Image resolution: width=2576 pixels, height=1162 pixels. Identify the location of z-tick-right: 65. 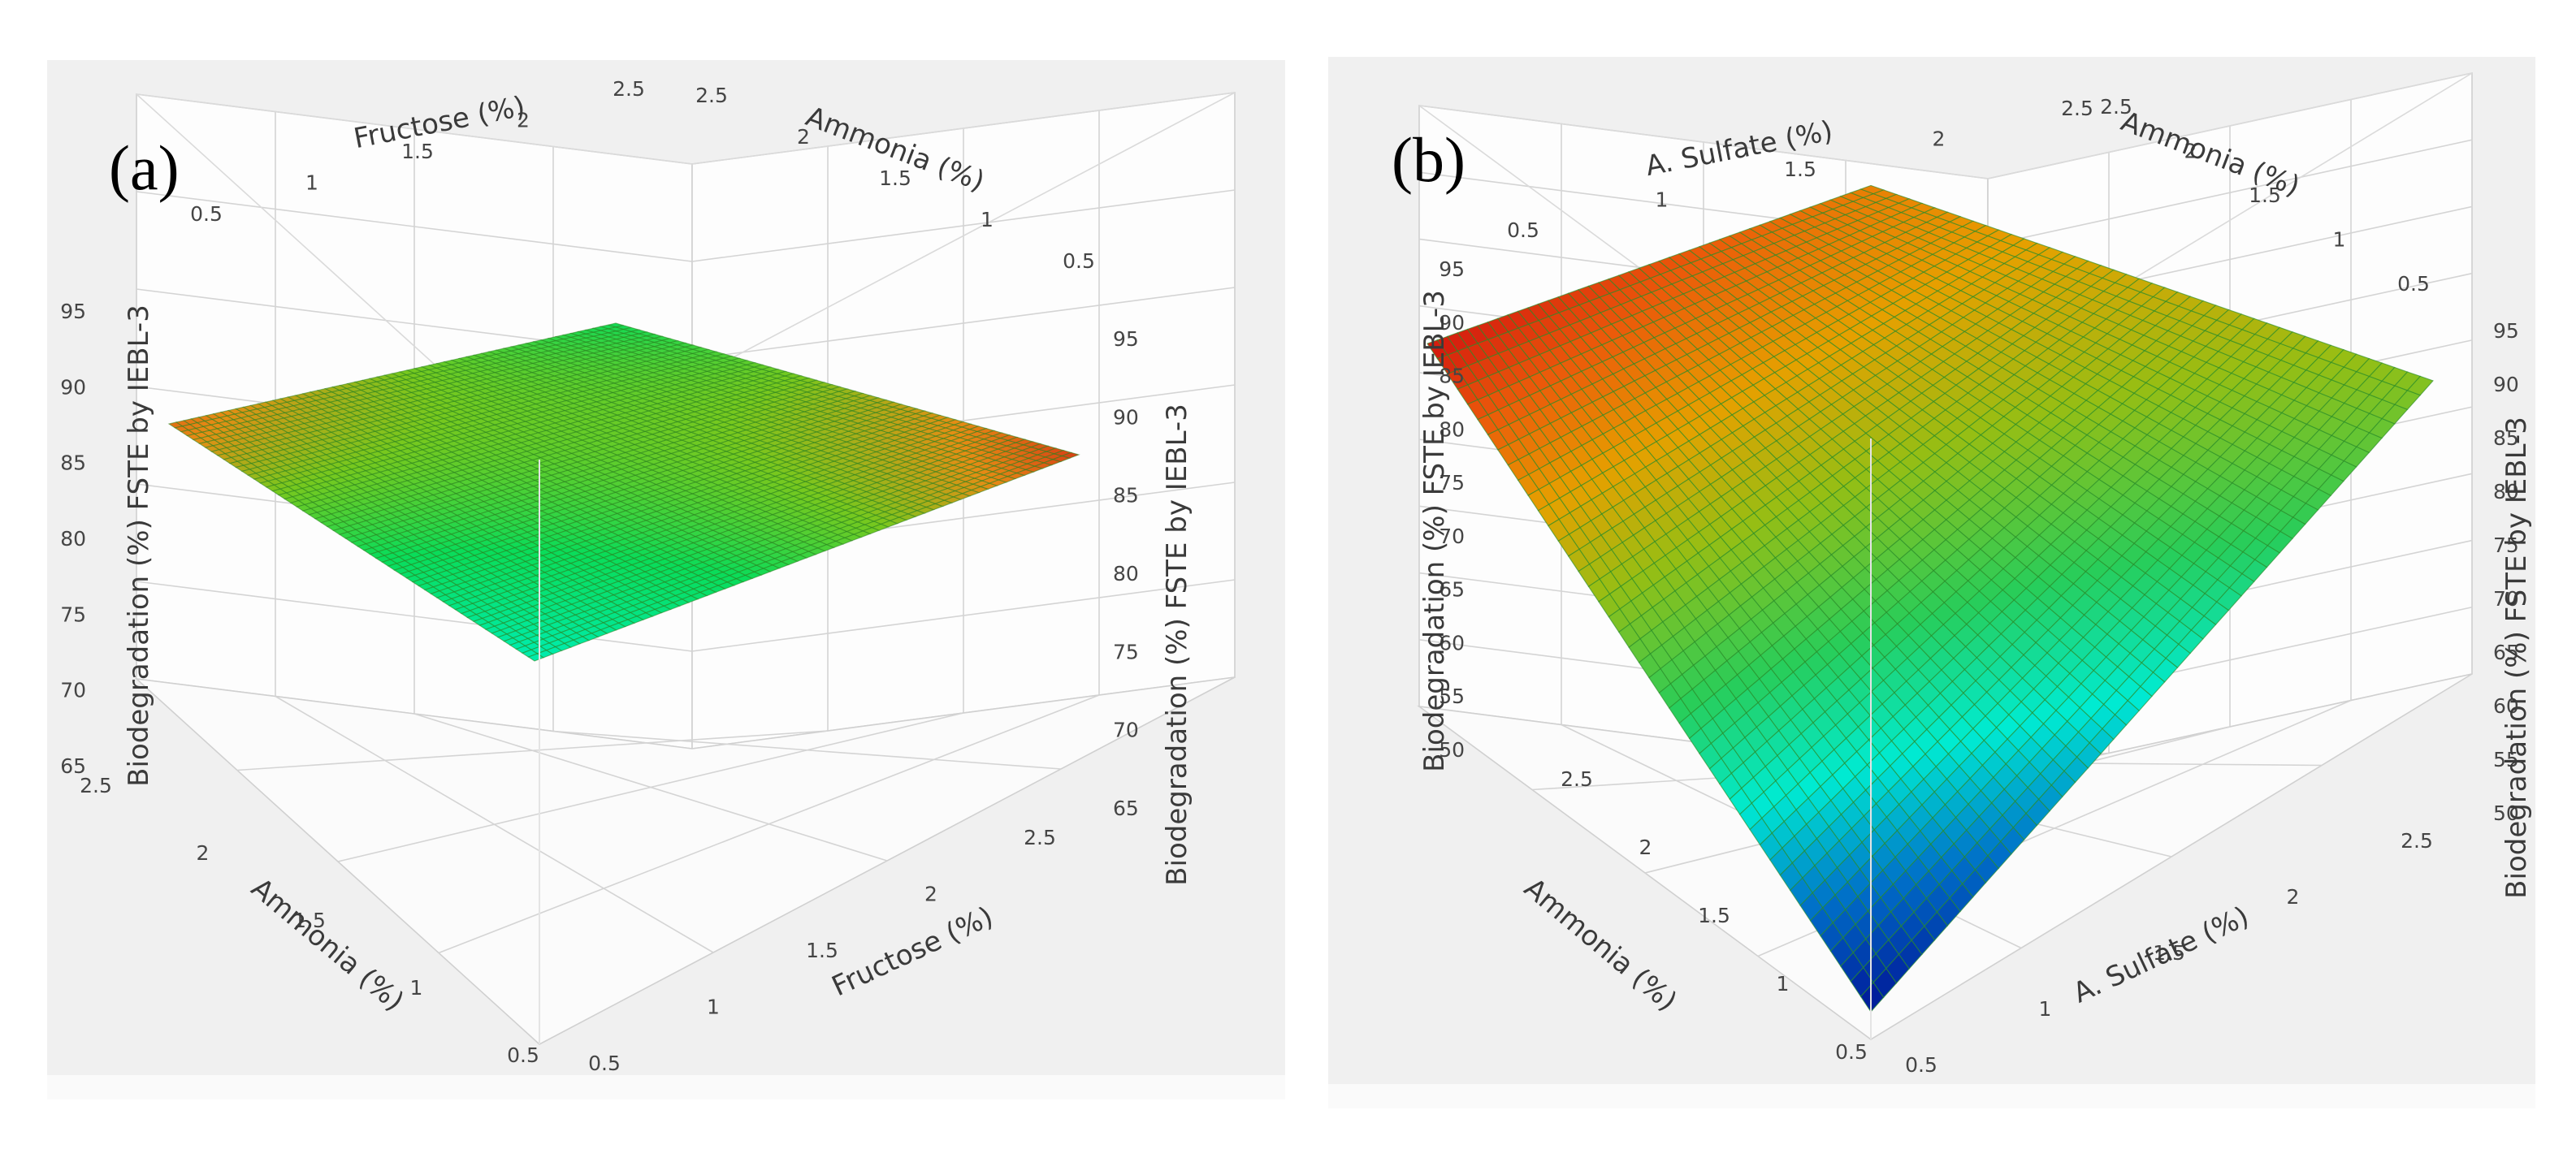
(1126, 808).